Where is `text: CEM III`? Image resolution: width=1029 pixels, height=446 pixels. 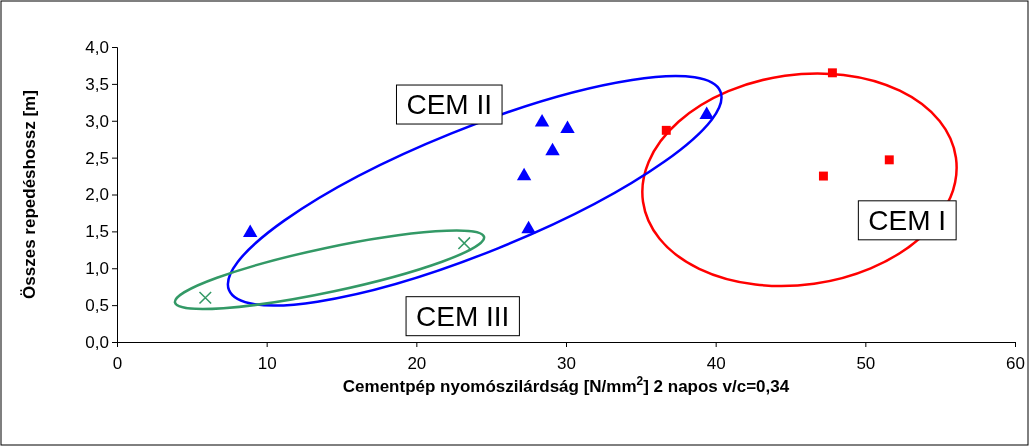 text: CEM III is located at coordinates (463, 316).